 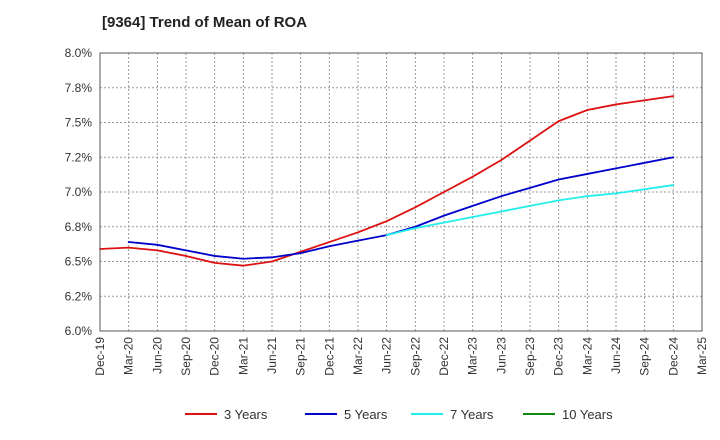 I want to click on x-tick-label: Dec-23, so click(x=559, y=356).